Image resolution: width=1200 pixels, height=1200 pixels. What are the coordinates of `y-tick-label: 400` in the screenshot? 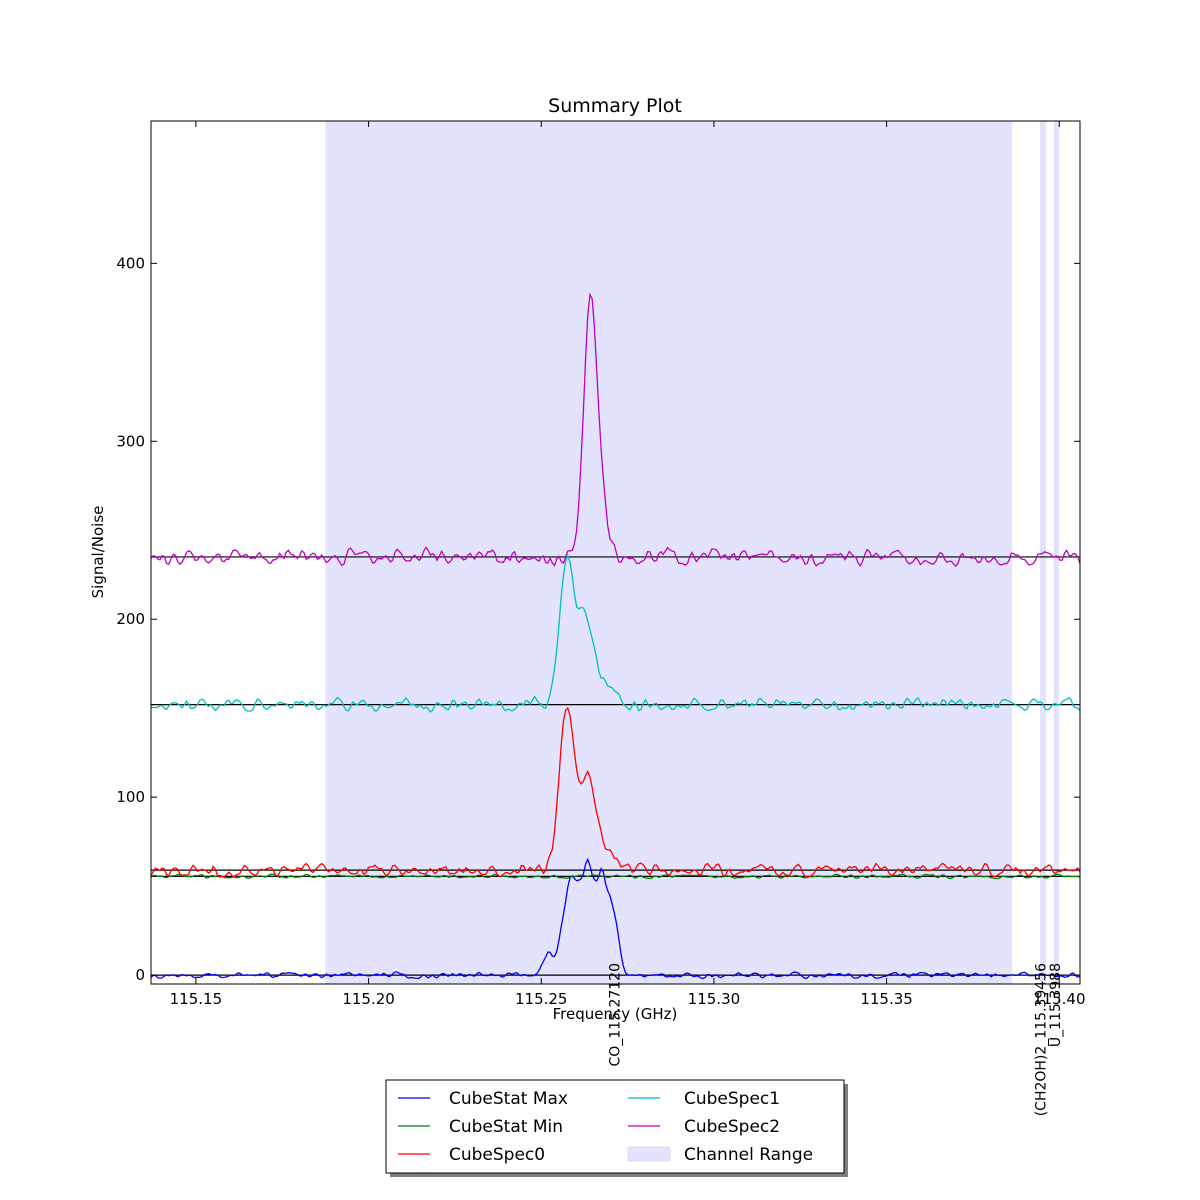 It's located at (130, 263).